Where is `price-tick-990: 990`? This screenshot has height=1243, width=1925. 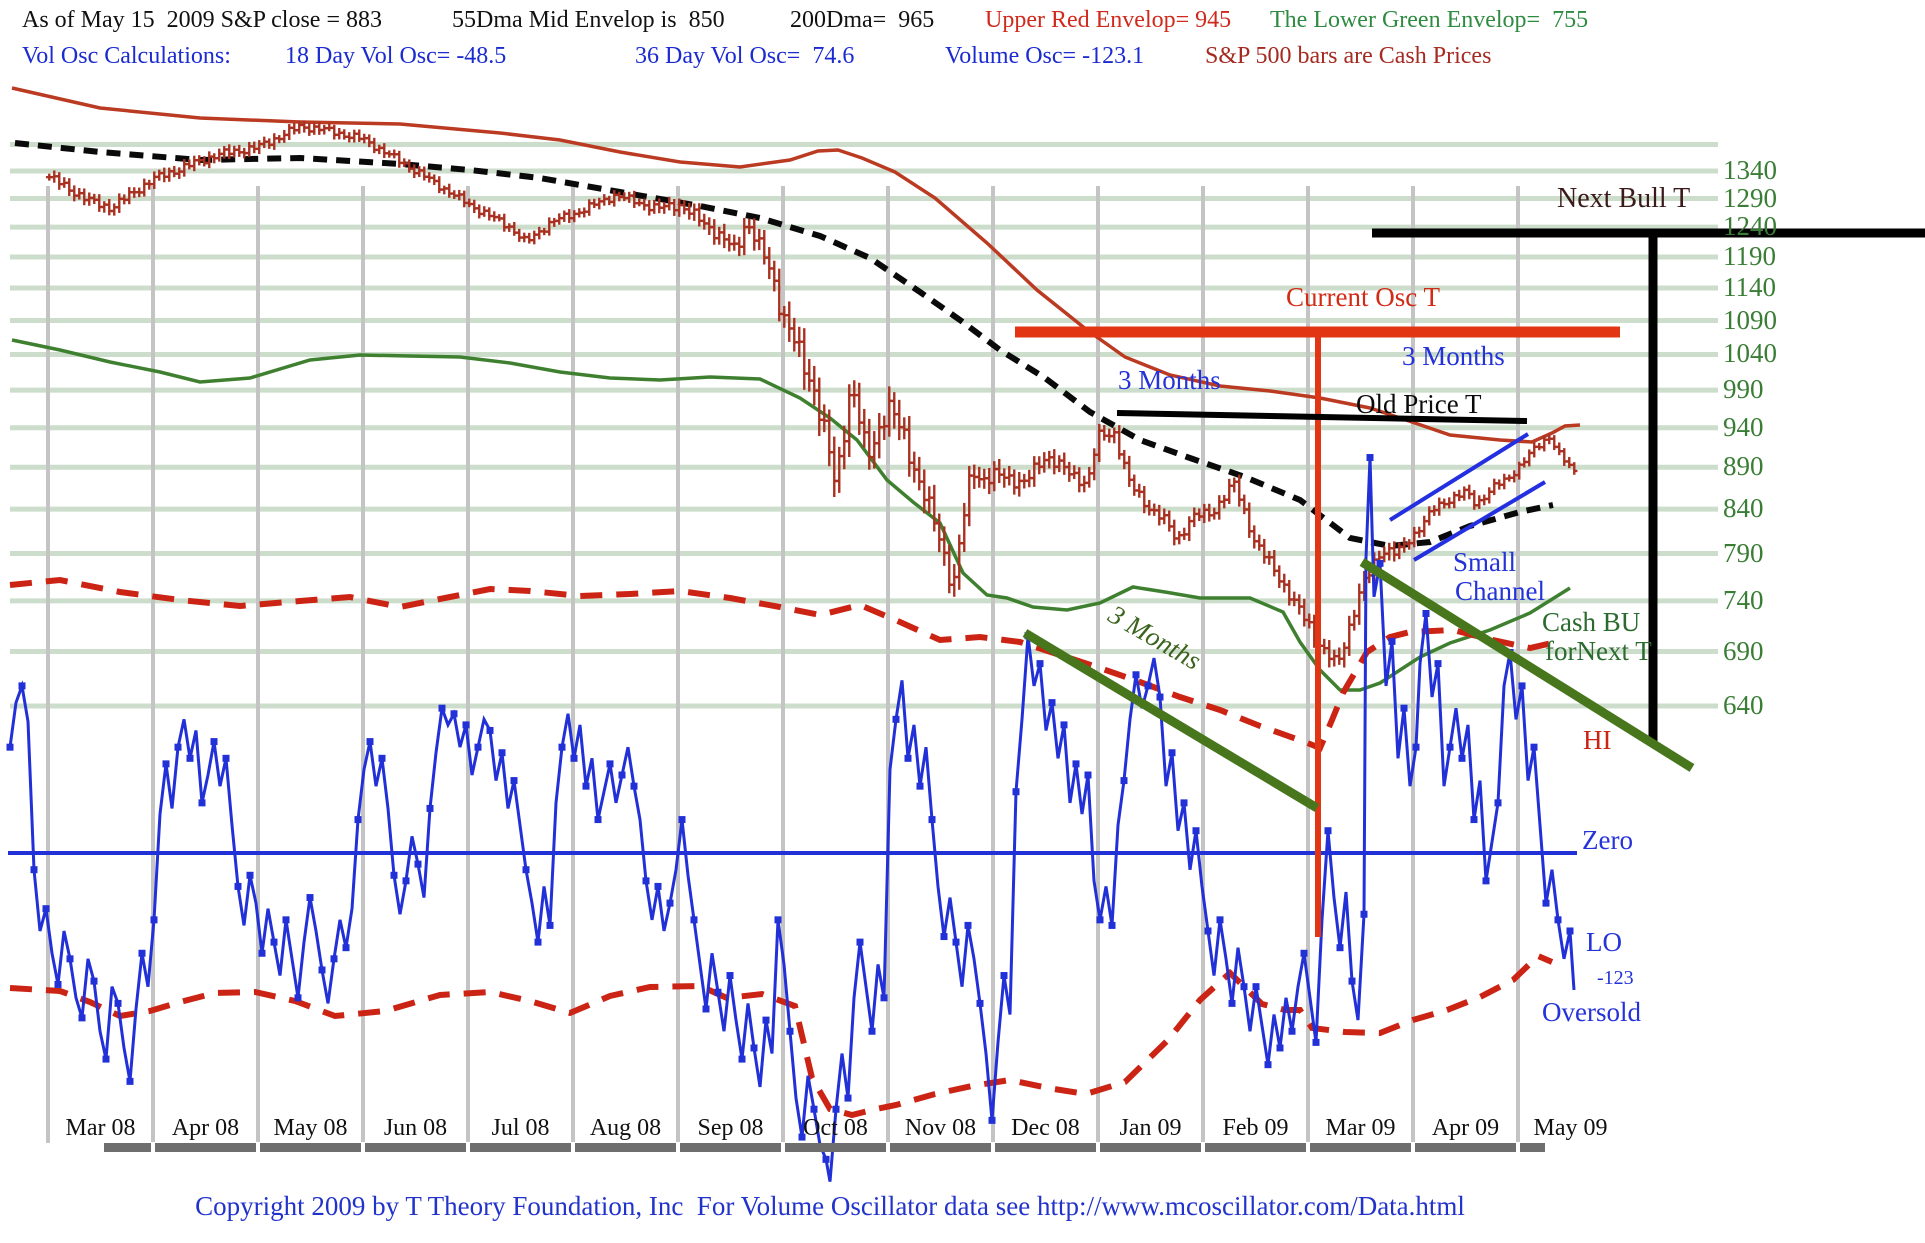
price-tick-990: 990 is located at coordinates (1743, 389).